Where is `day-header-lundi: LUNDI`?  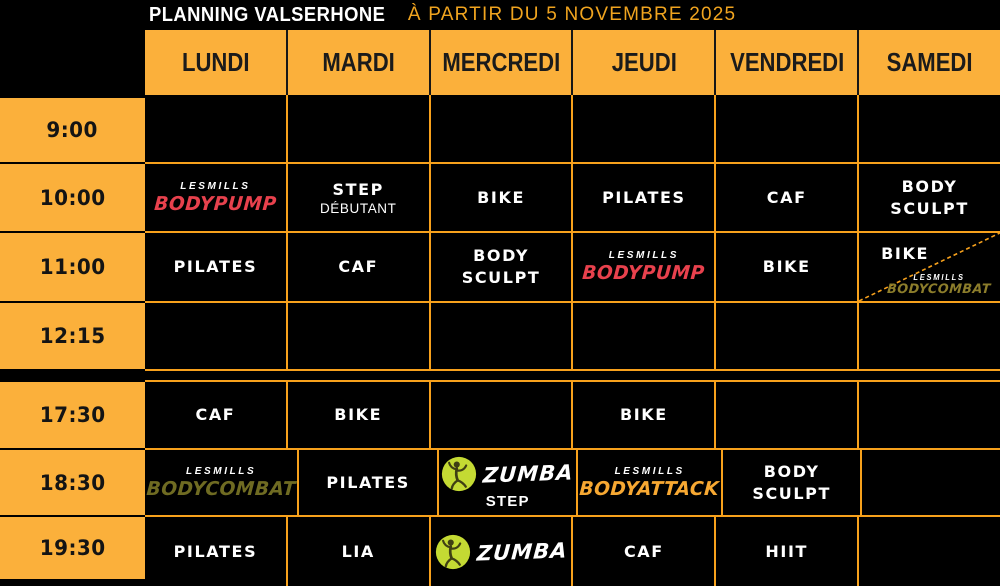 day-header-lundi: LUNDI is located at coordinates (215, 62).